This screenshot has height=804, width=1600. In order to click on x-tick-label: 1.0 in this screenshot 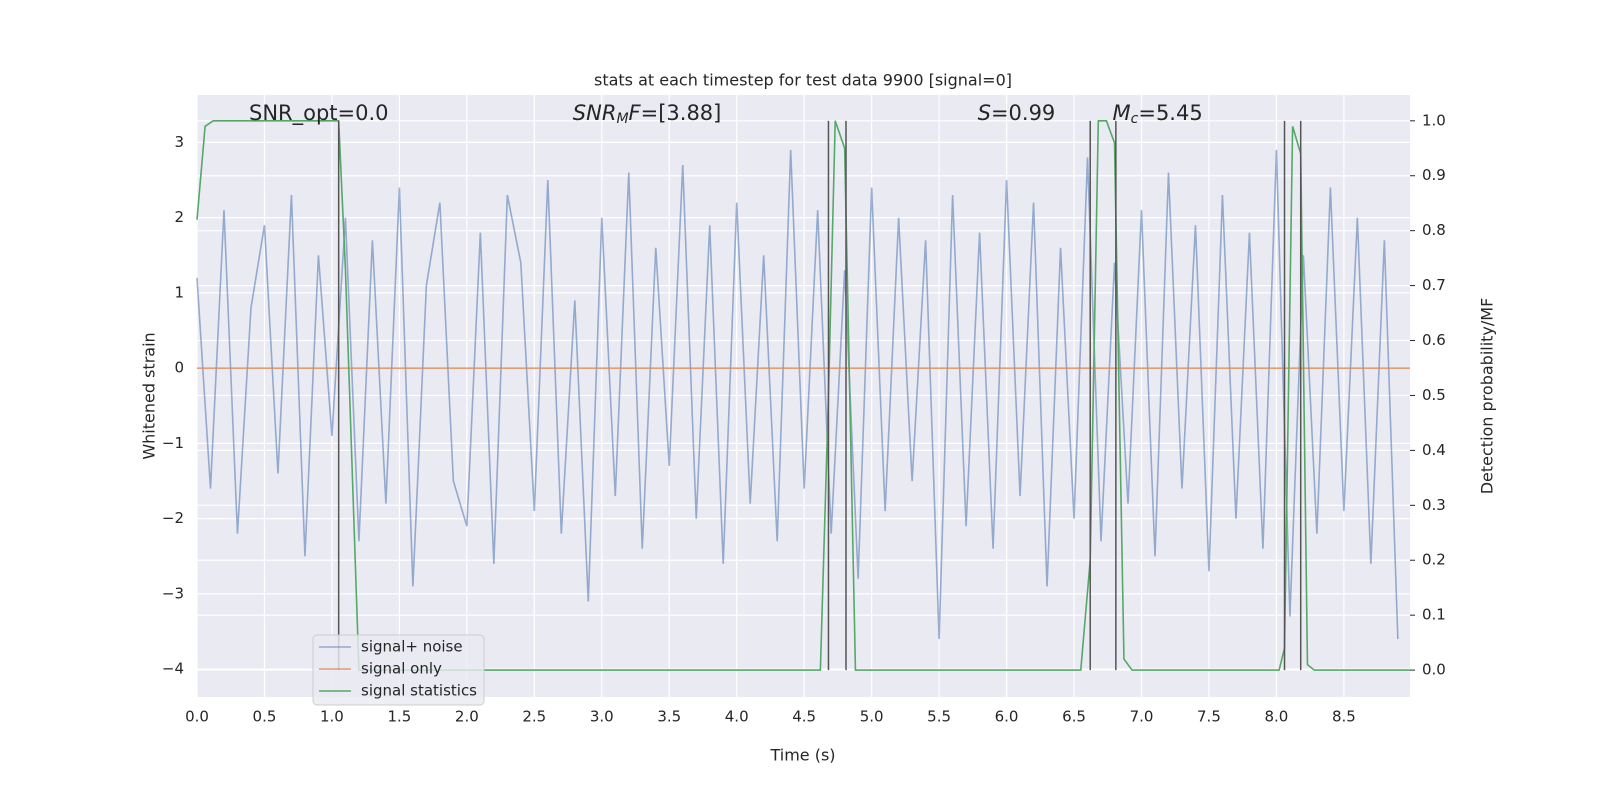, I will do `click(332, 717)`.